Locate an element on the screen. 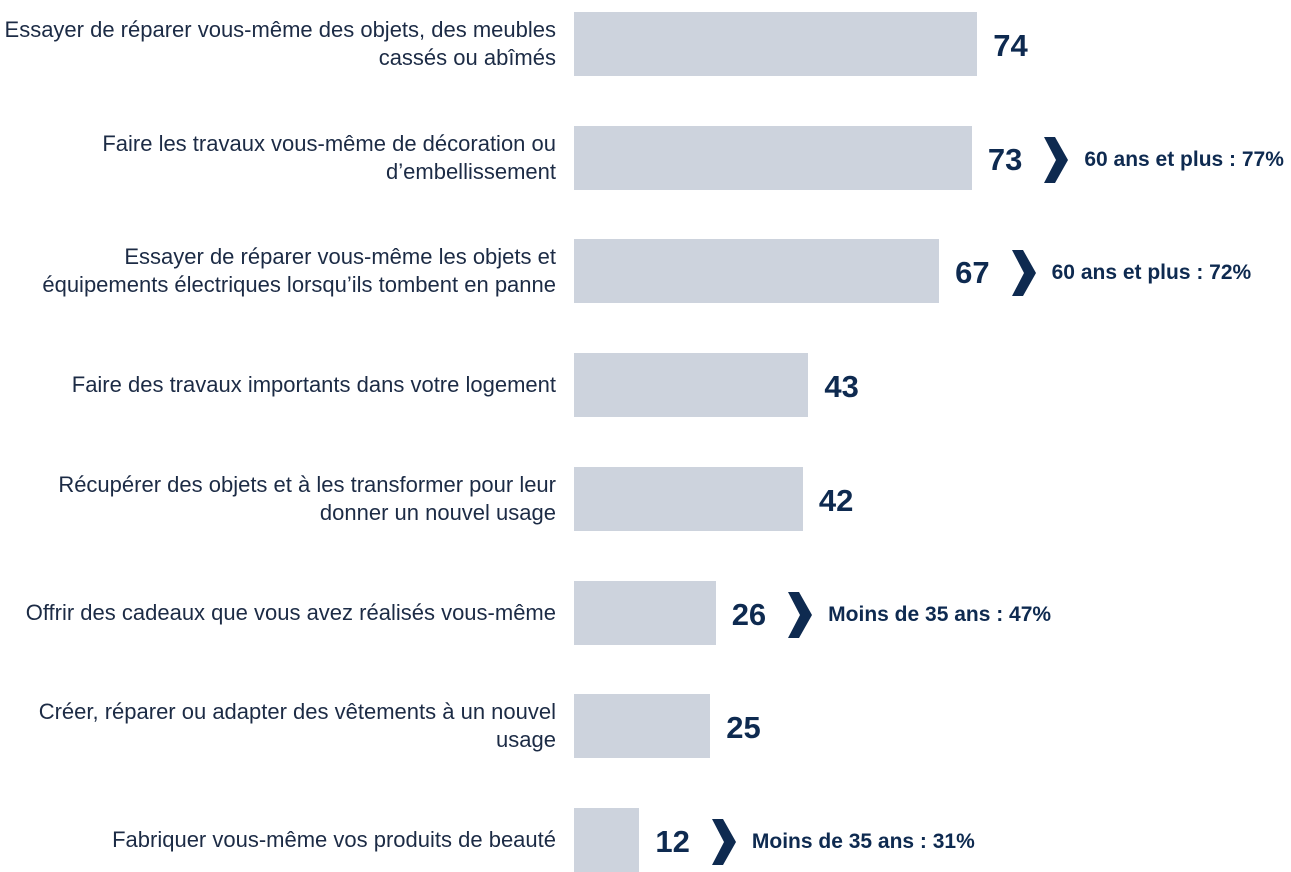 Image resolution: width=1291 pixels, height=872 pixels. value-label: 73 is located at coordinates (1005, 159).